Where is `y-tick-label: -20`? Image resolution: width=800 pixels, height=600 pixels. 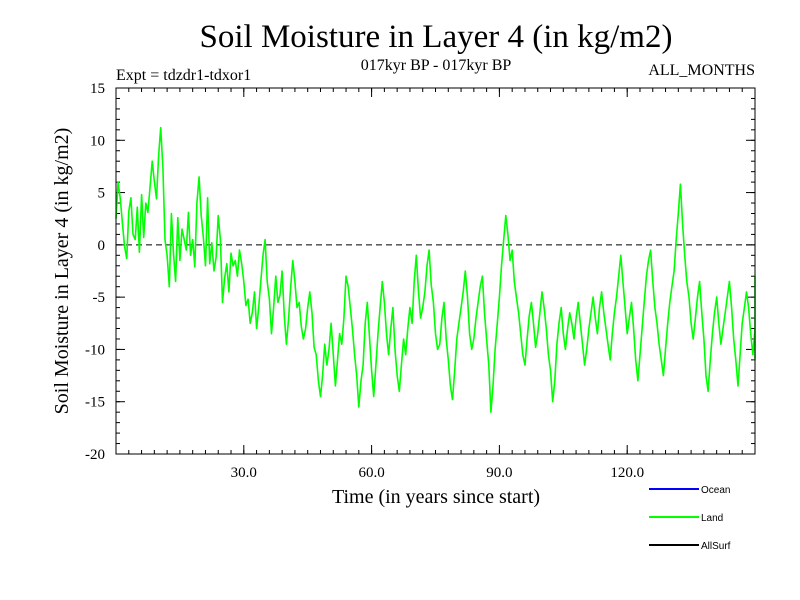 y-tick-label: -20 is located at coordinates (95, 455).